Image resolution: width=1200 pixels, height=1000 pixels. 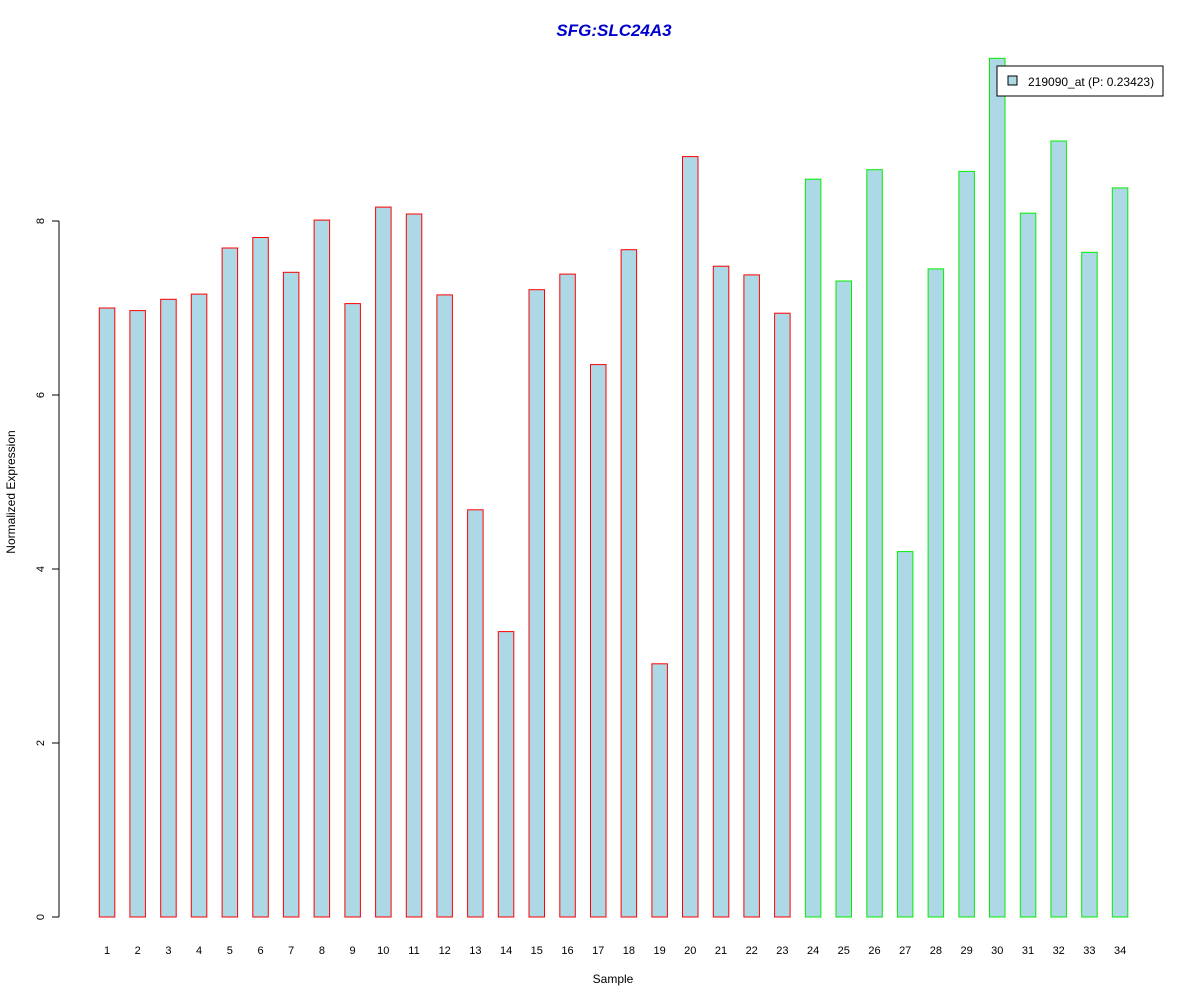 I want to click on x-tick-label: 10, so click(x=383, y=951).